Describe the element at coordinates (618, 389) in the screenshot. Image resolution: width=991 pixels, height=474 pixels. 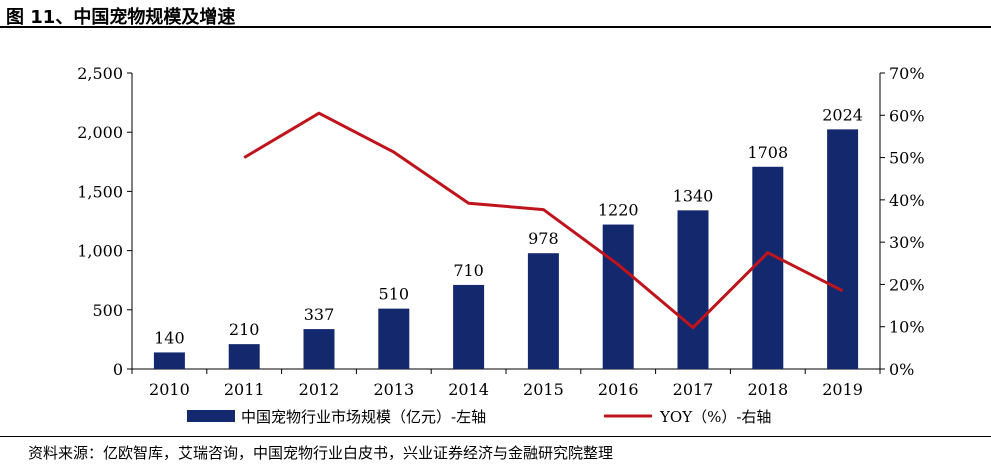
I see `x-tick-label: 2016` at that location.